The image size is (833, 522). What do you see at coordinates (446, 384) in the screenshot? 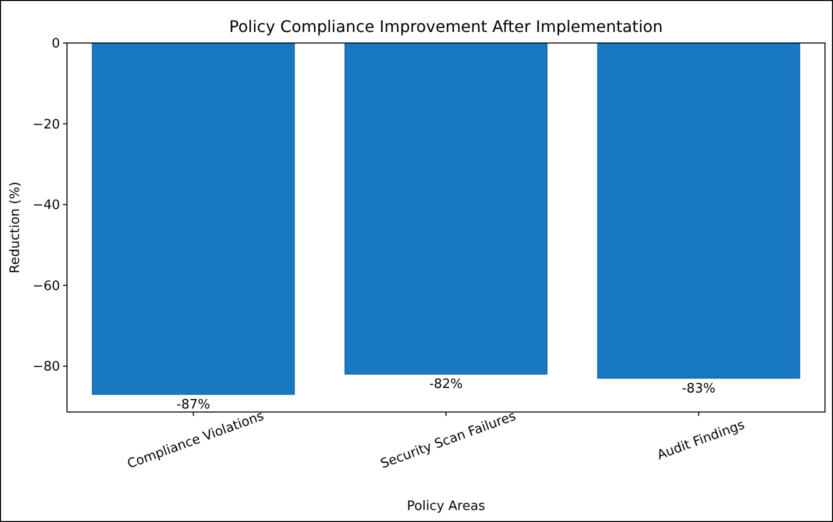
I see `data-label: -82%` at bounding box center [446, 384].